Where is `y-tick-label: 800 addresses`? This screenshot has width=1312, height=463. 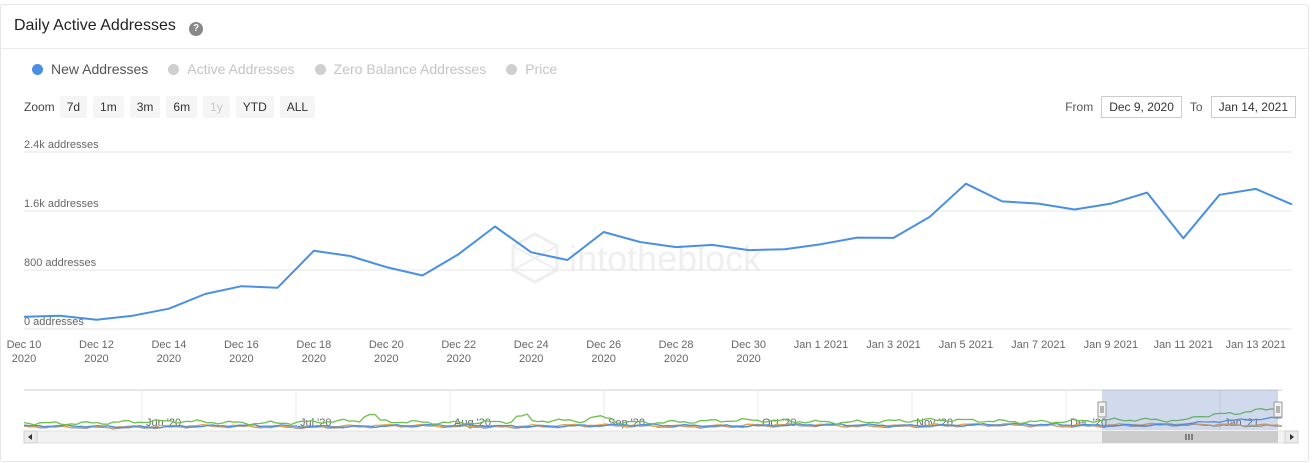
y-tick-label: 800 addresses is located at coordinates (60, 263).